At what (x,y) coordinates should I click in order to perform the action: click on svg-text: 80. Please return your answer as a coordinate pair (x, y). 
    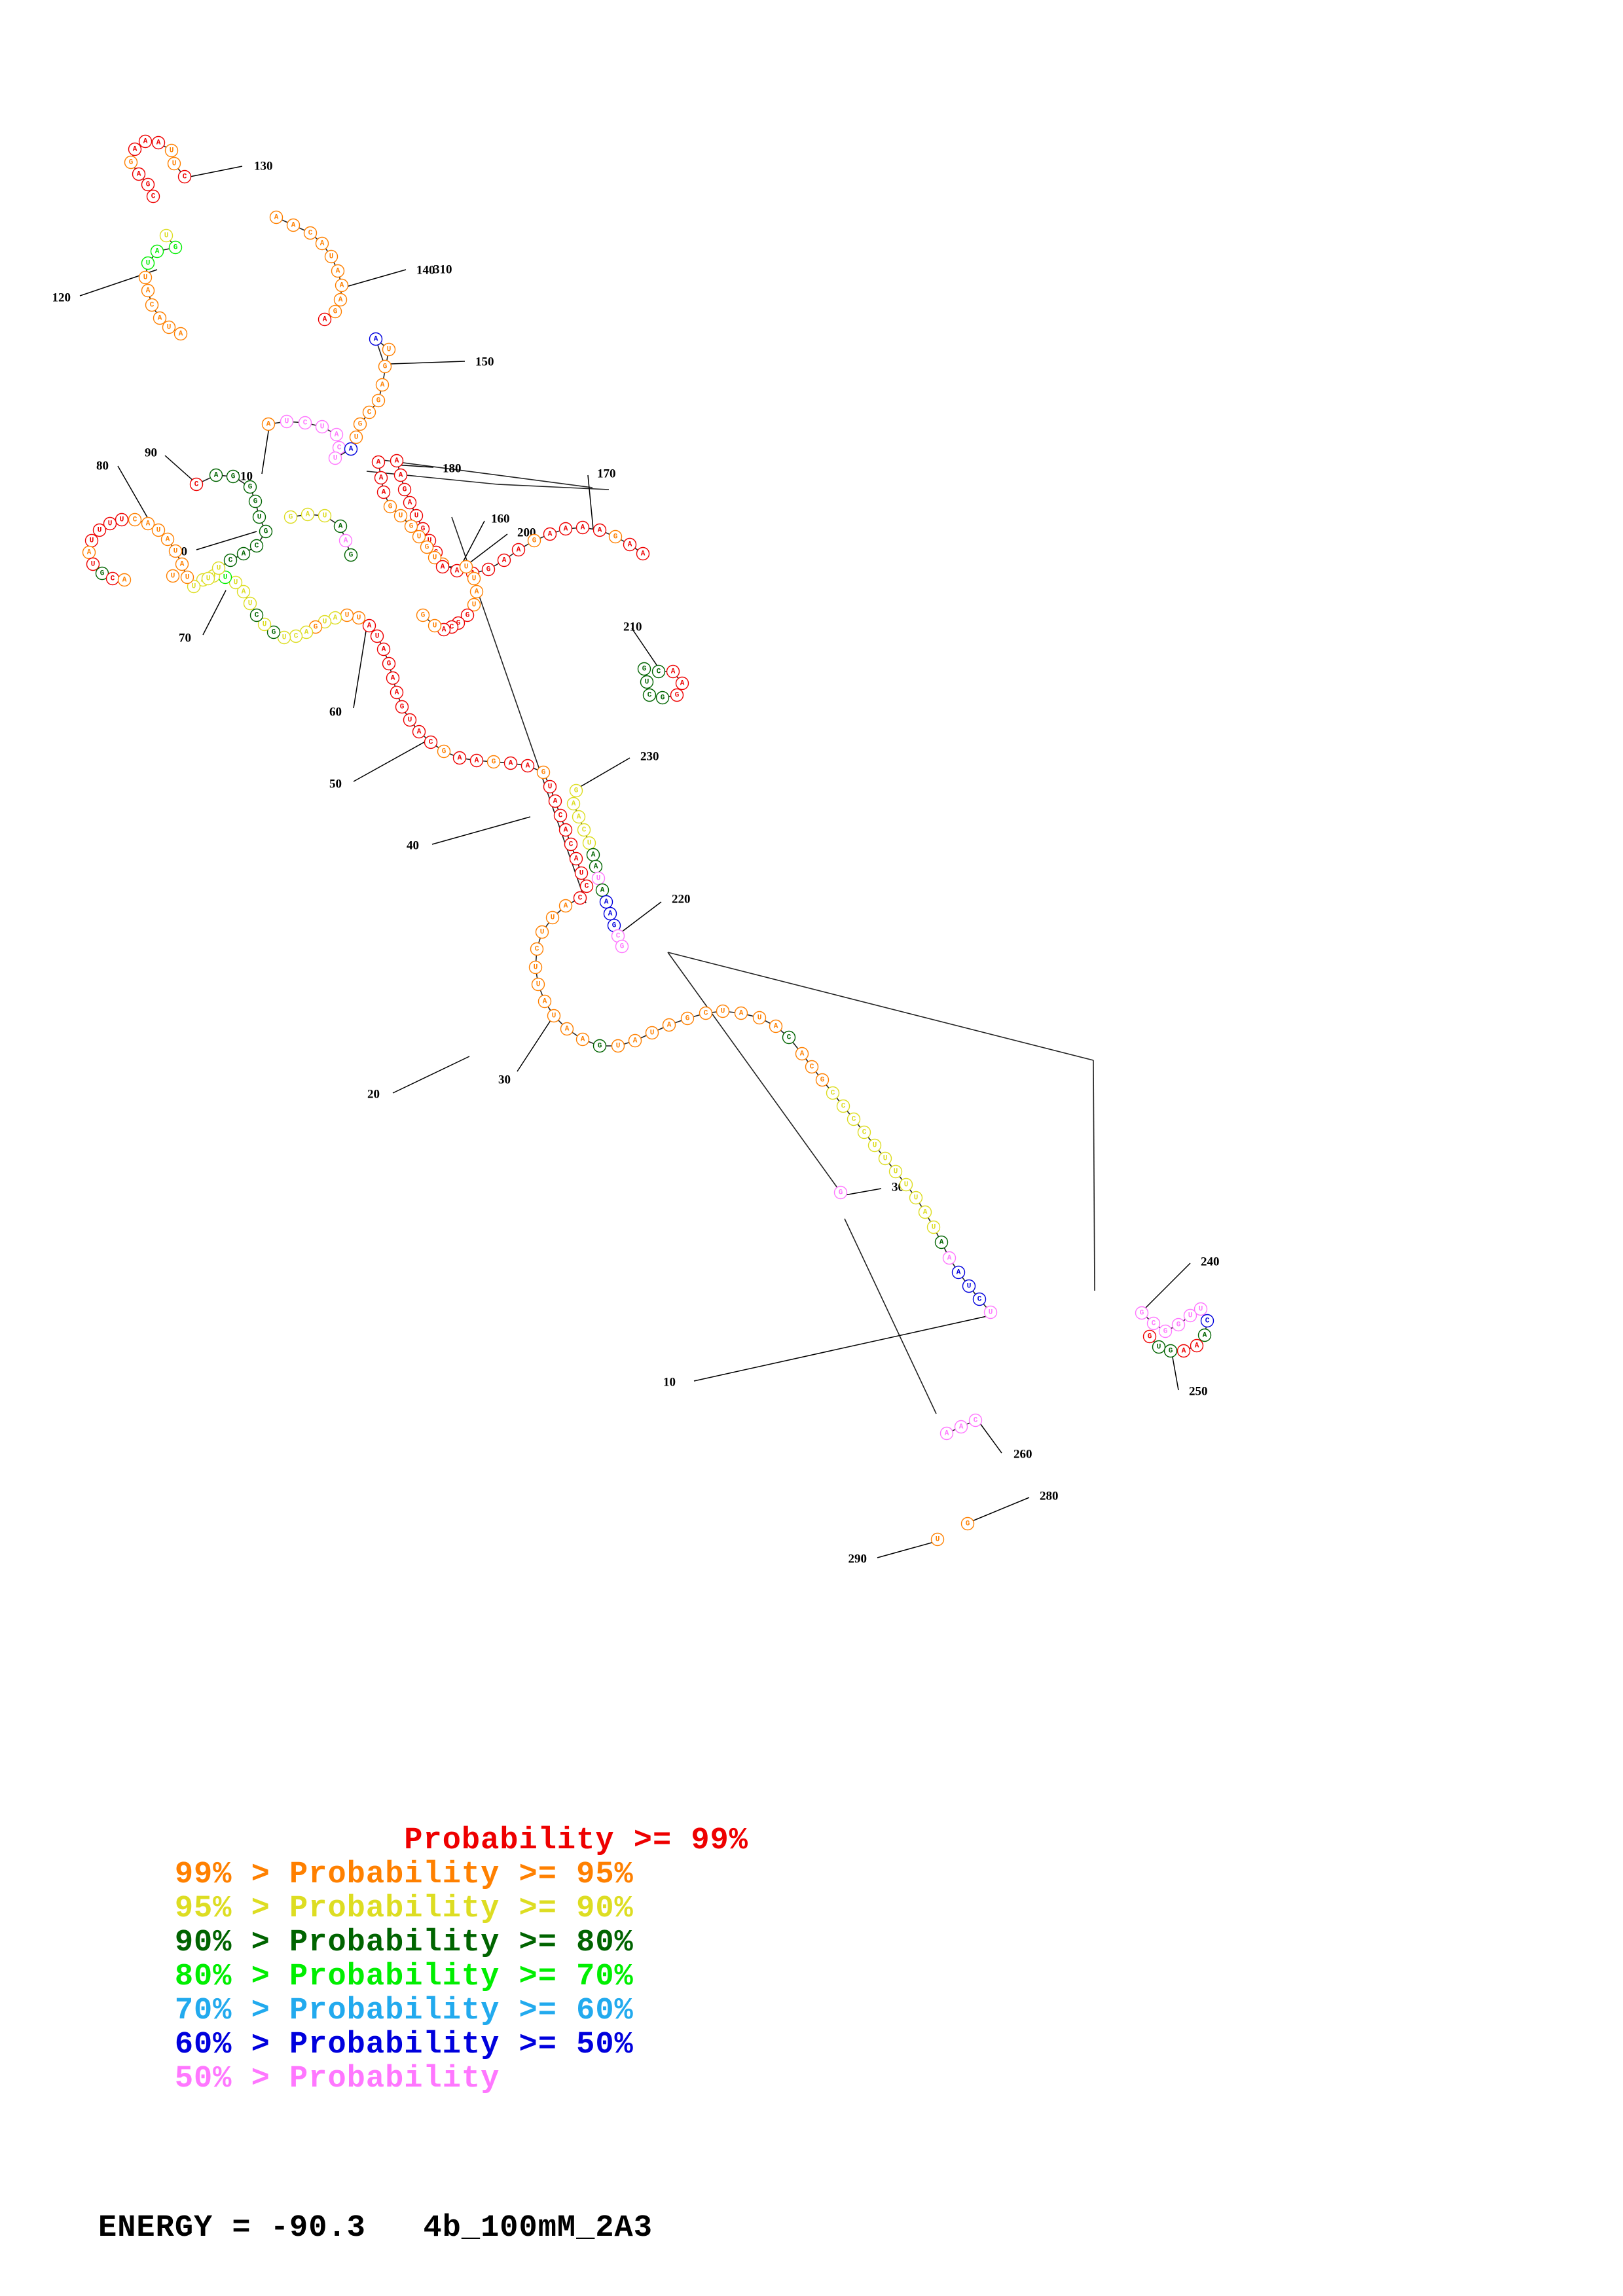
    Looking at the image, I should click on (102, 466).